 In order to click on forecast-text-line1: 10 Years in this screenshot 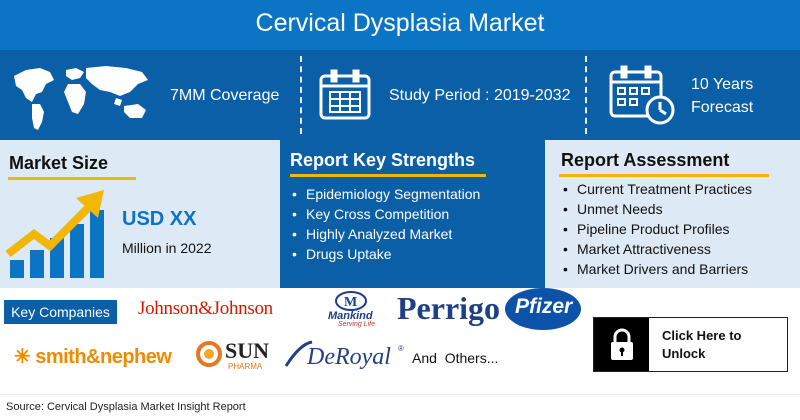, I will do `click(722, 84)`.